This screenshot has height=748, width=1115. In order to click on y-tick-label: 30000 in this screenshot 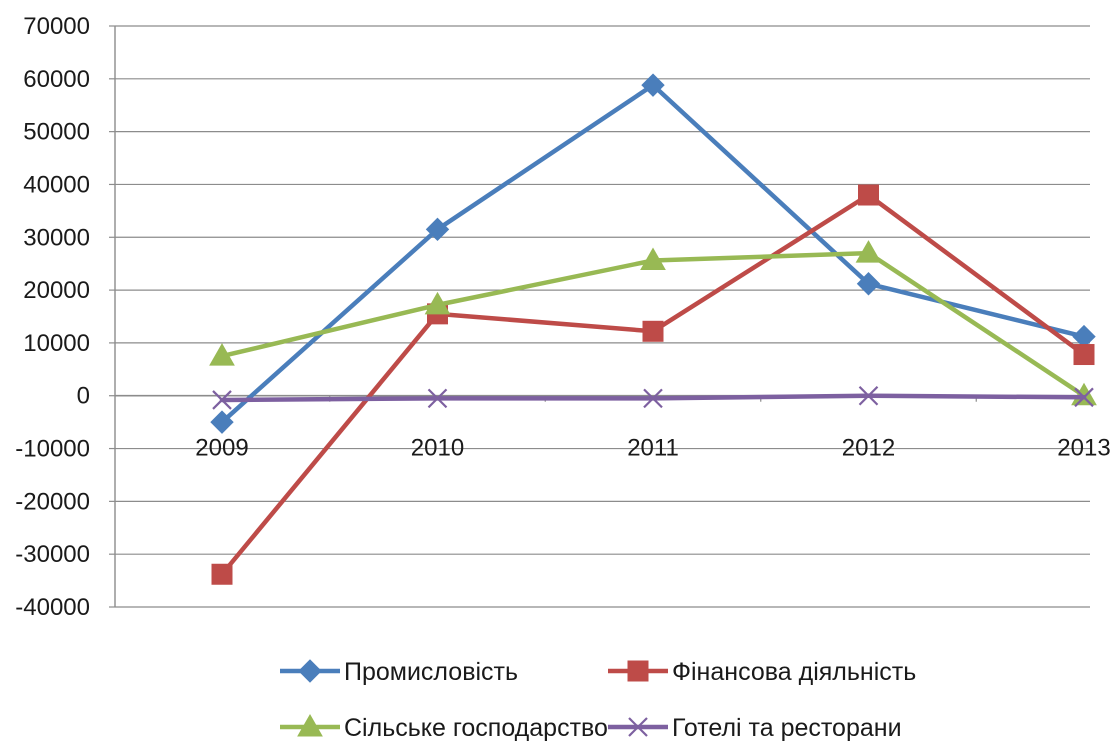, I will do `click(56, 237)`.